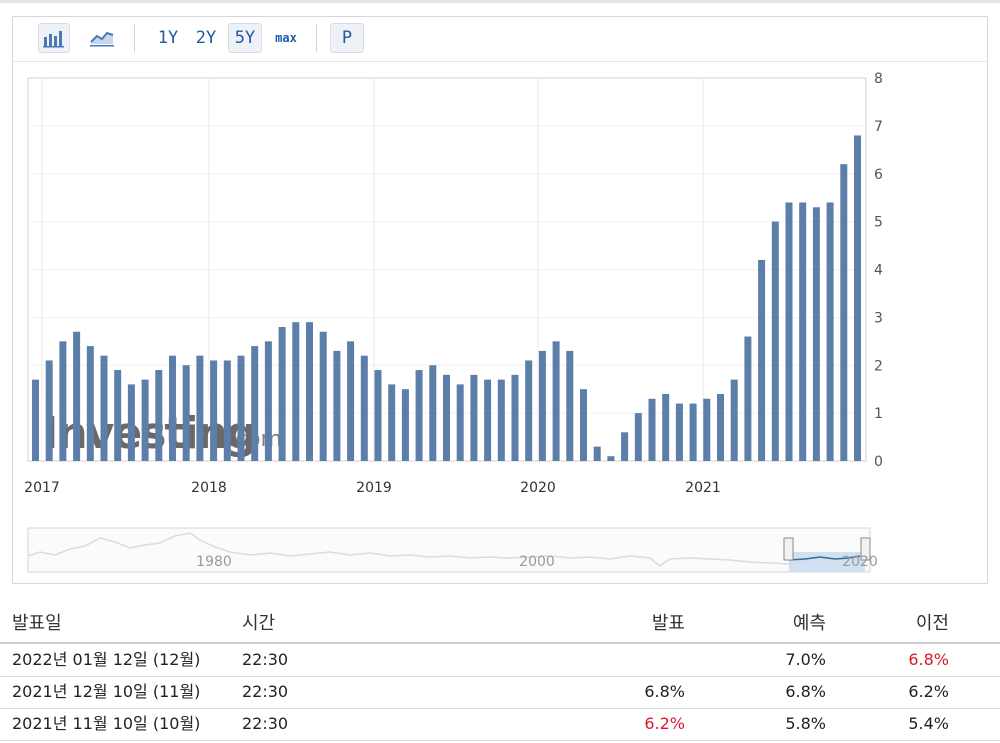 This screenshot has width=1000, height=743. I want to click on row-forecast: 6.8%, so click(805, 691).